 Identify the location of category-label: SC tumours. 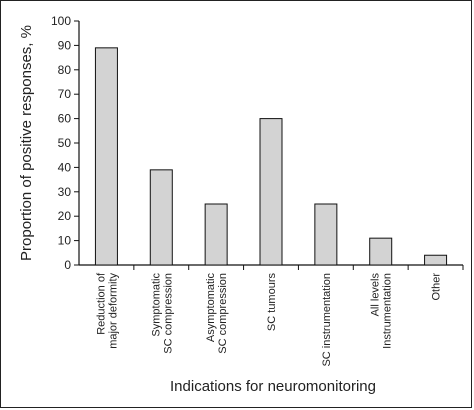
(272, 302).